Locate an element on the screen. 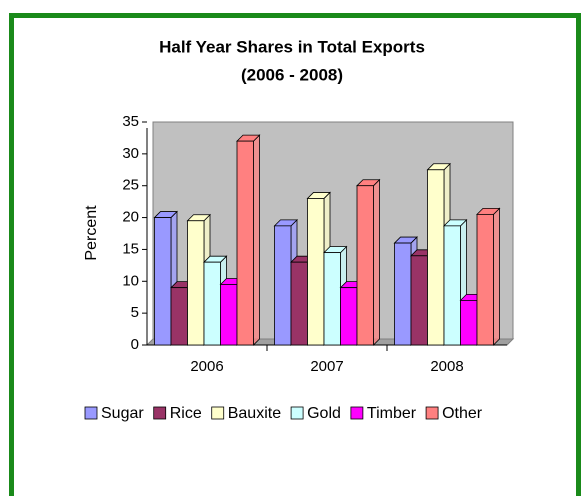  legend-label: Bauxite is located at coordinates (254, 413).